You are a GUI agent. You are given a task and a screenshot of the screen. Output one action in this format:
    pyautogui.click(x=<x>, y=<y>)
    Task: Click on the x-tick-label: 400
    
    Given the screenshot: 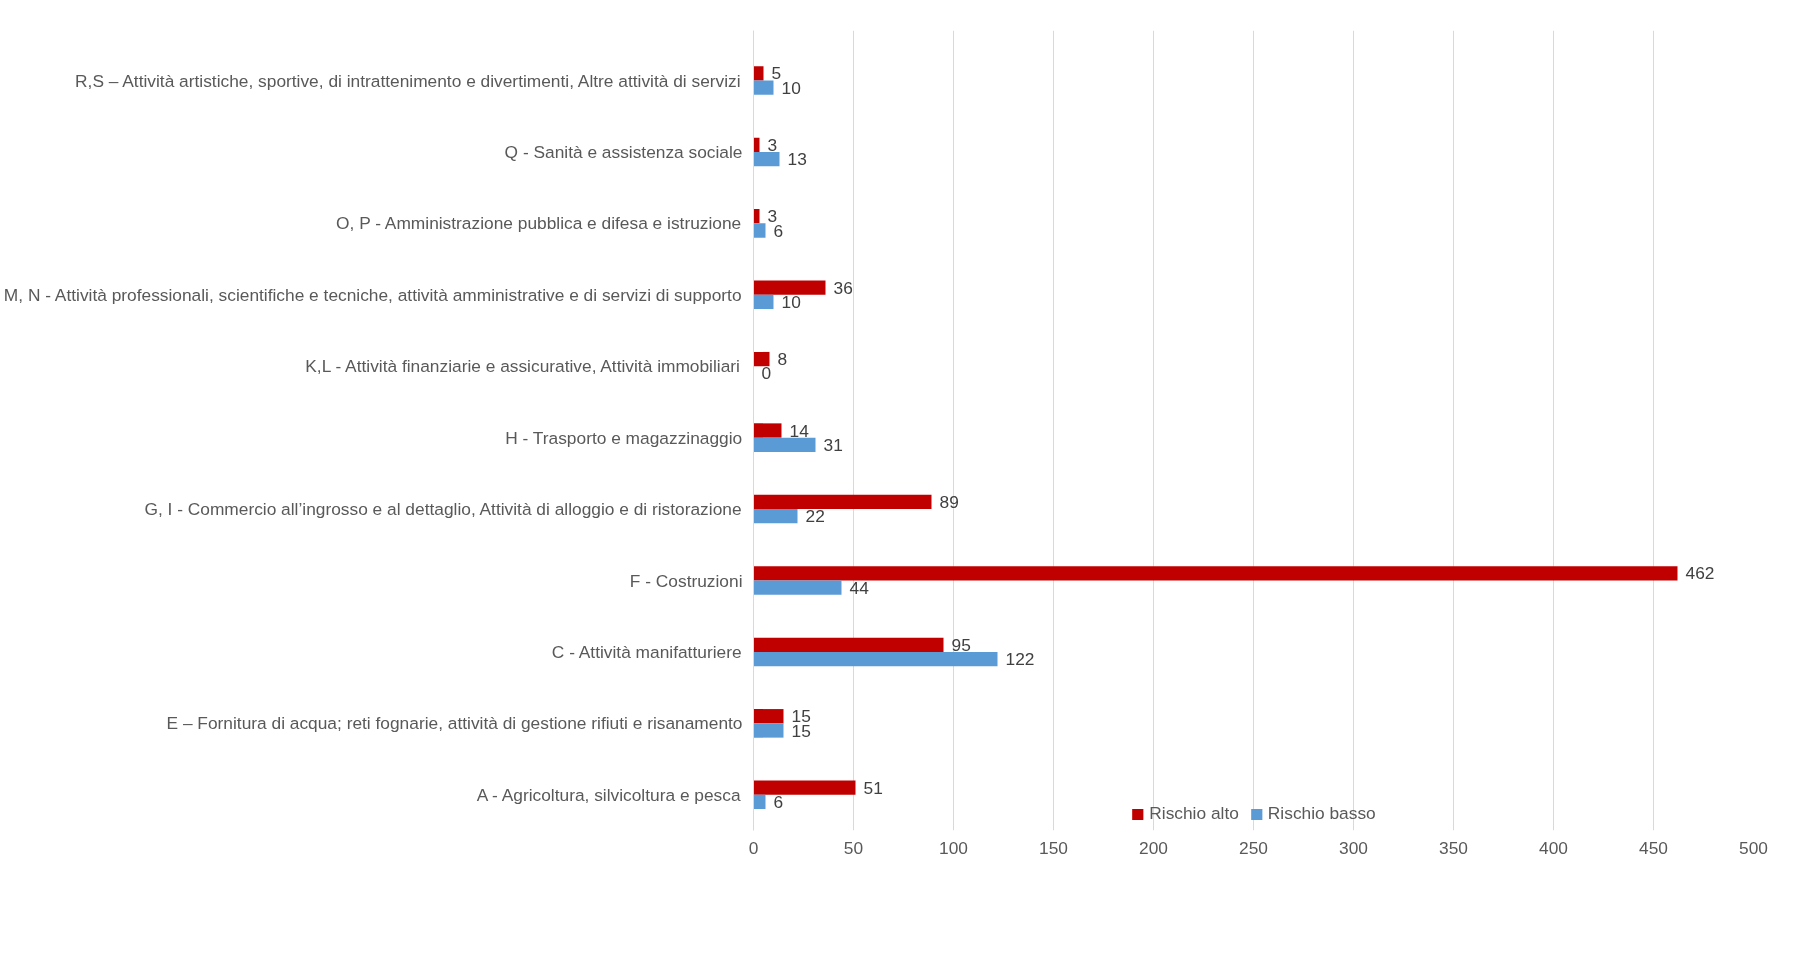 What is the action you would take?
    pyautogui.click(x=1553, y=847)
    